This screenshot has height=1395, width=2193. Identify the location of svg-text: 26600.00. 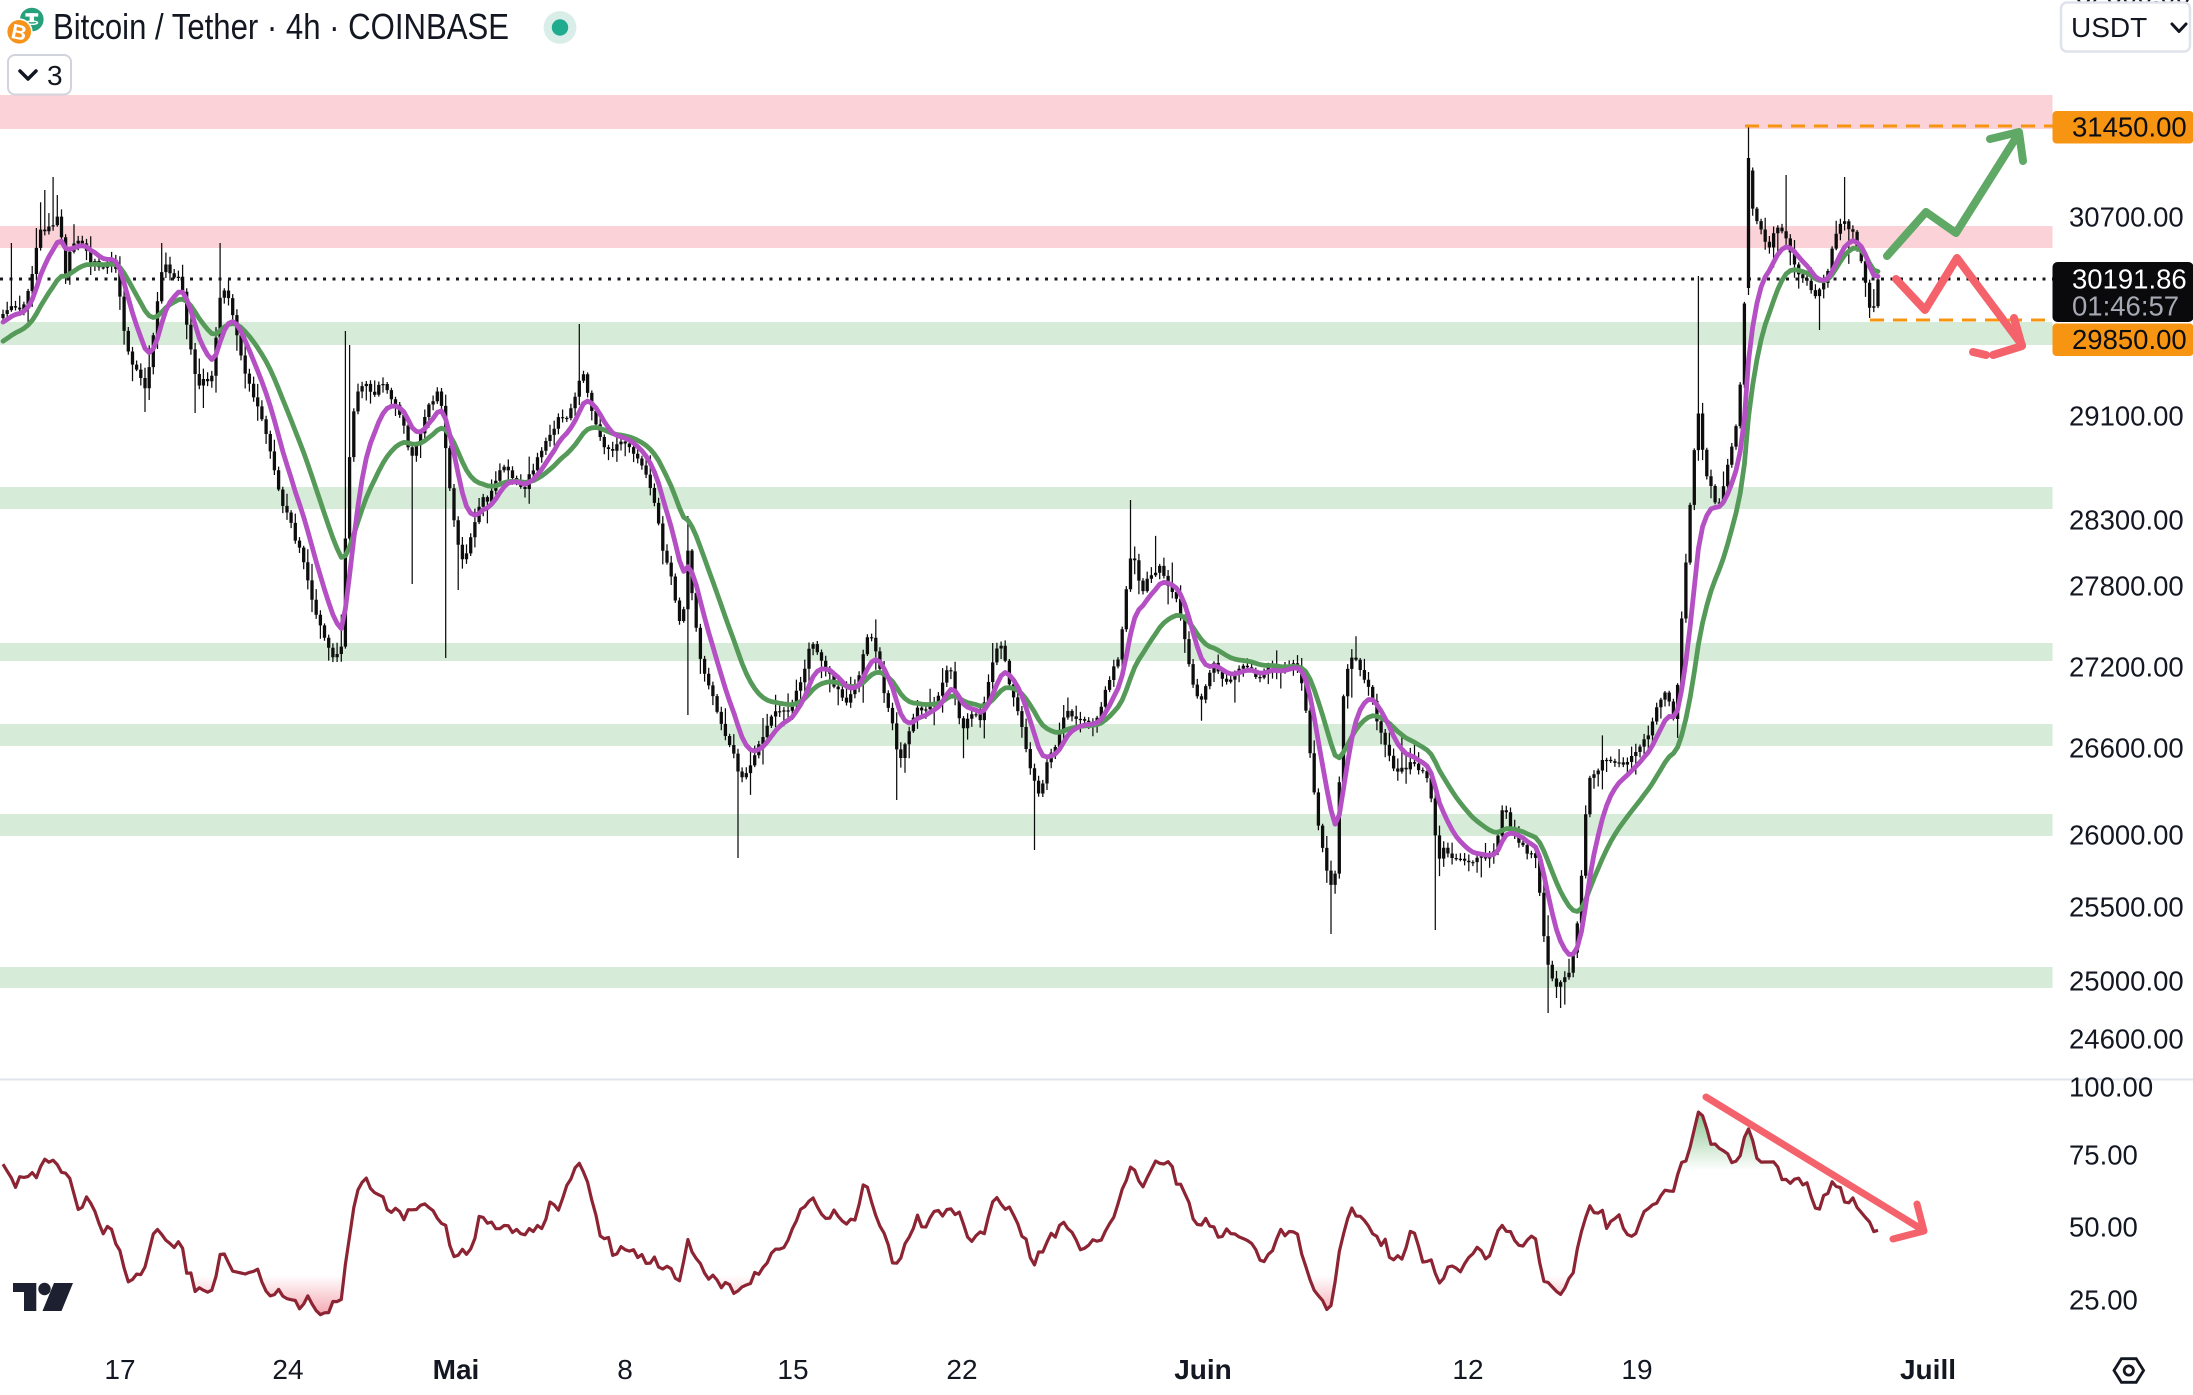
(2126, 748).